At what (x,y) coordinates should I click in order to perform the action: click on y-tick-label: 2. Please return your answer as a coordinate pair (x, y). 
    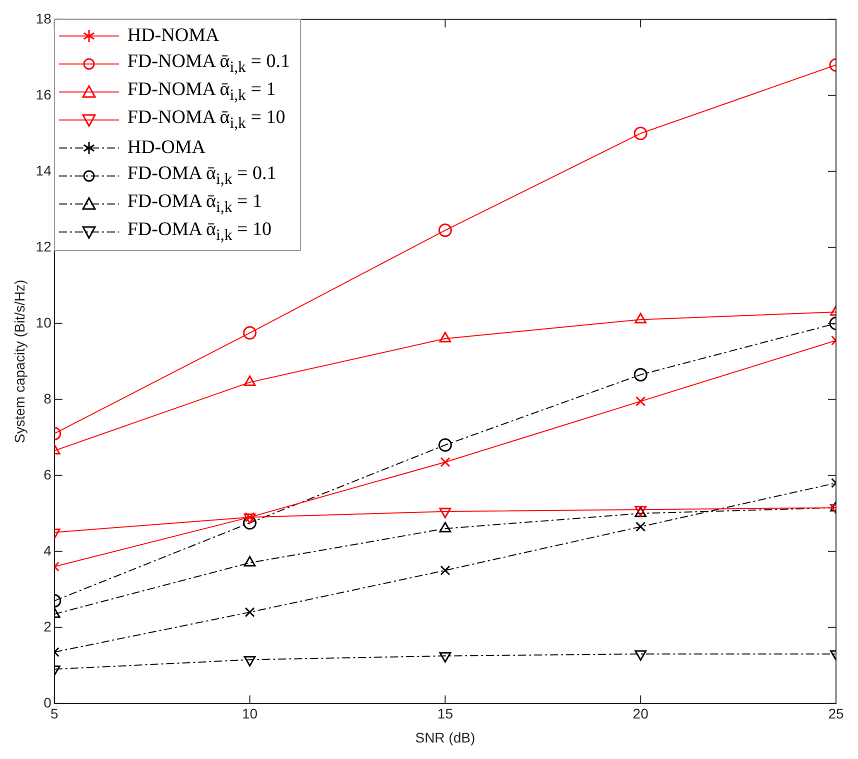
    Looking at the image, I should click on (48, 626).